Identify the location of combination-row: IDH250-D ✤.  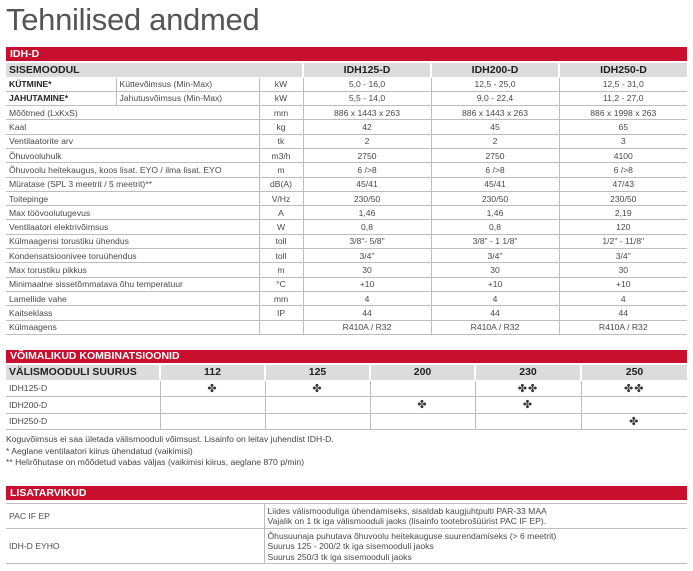
(346, 421).